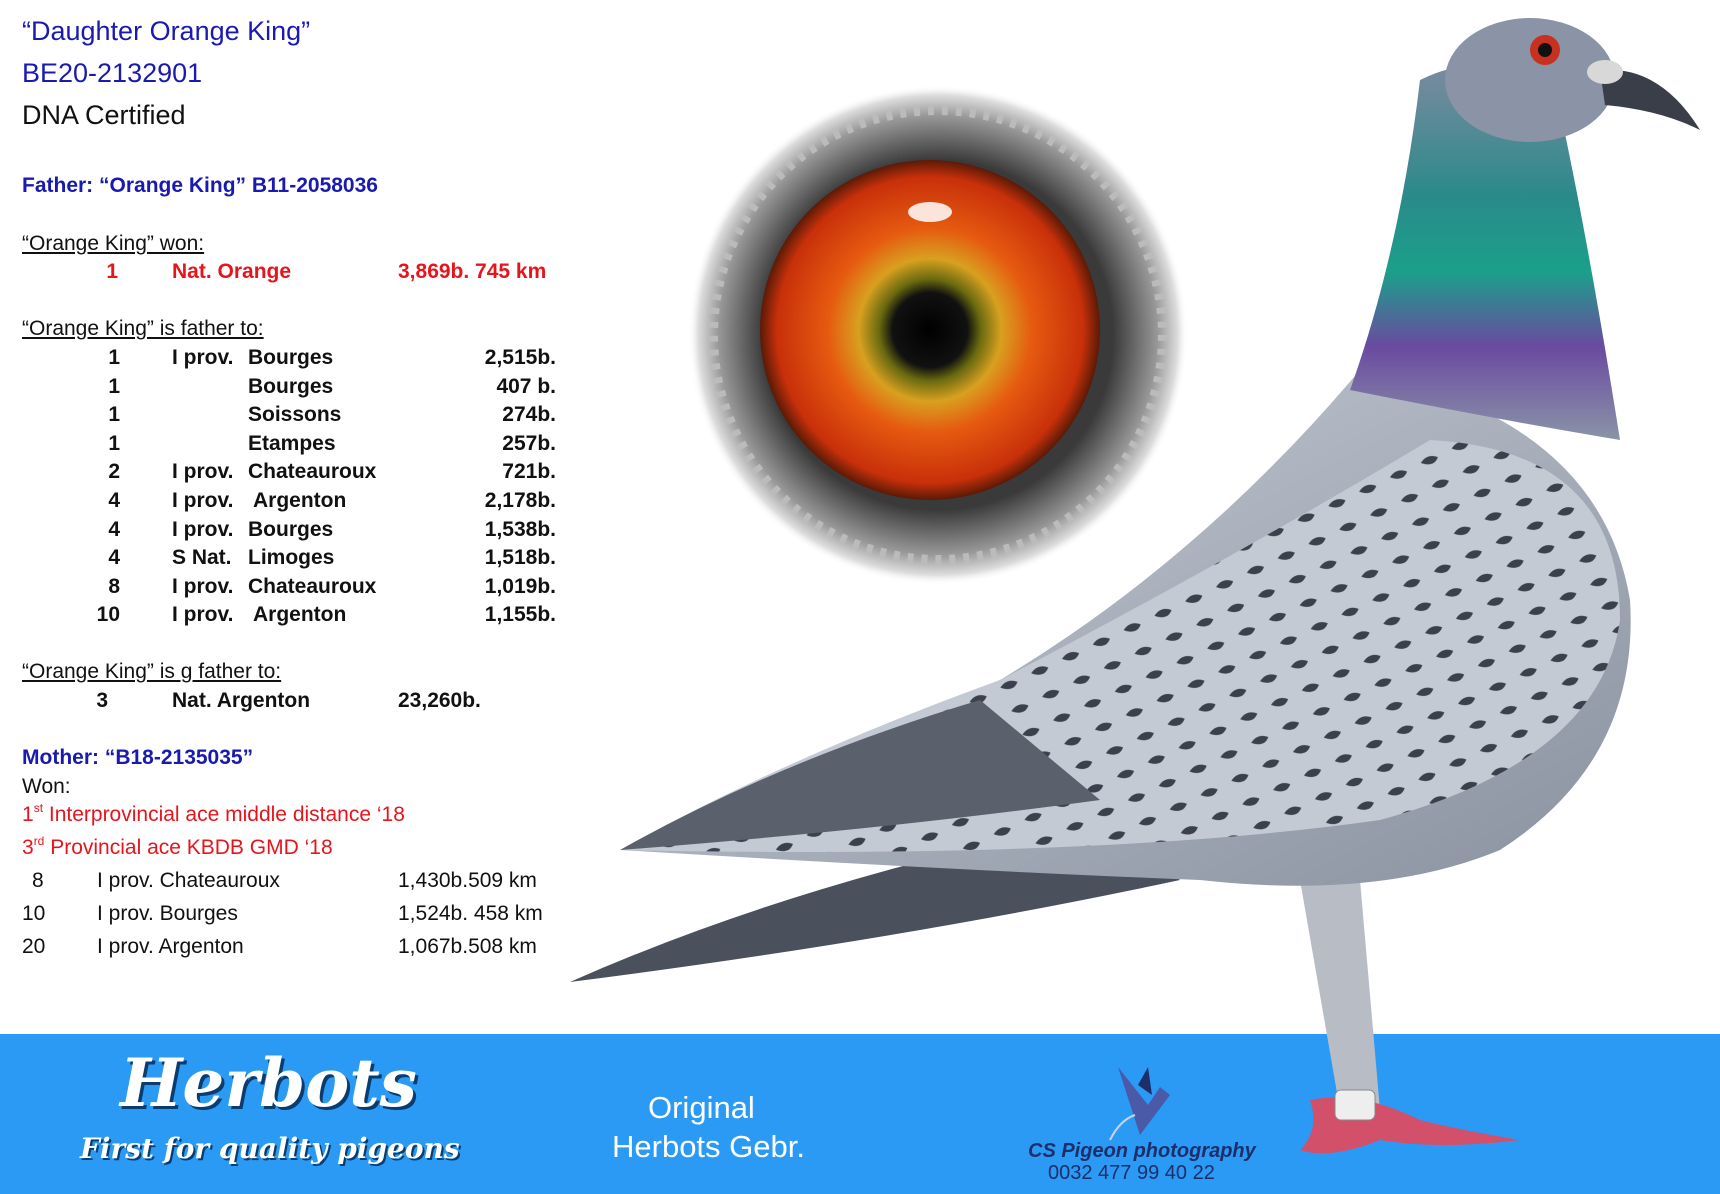 This screenshot has width=1720, height=1194. What do you see at coordinates (526, 386) in the screenshot?
I see `birds: 407 b.` at bounding box center [526, 386].